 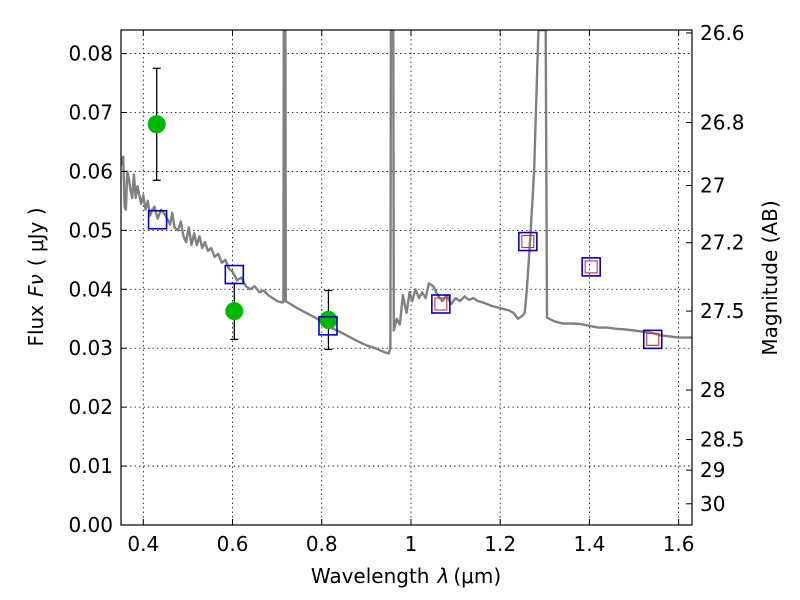 I want to click on right-tick-label: 26.8, so click(x=722, y=123).